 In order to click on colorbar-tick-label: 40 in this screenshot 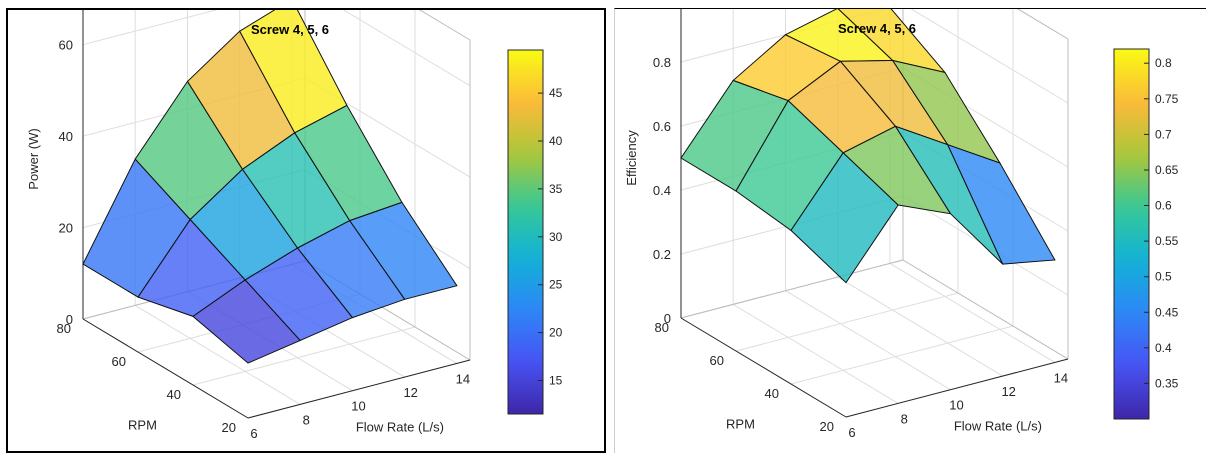, I will do `click(556, 141)`.